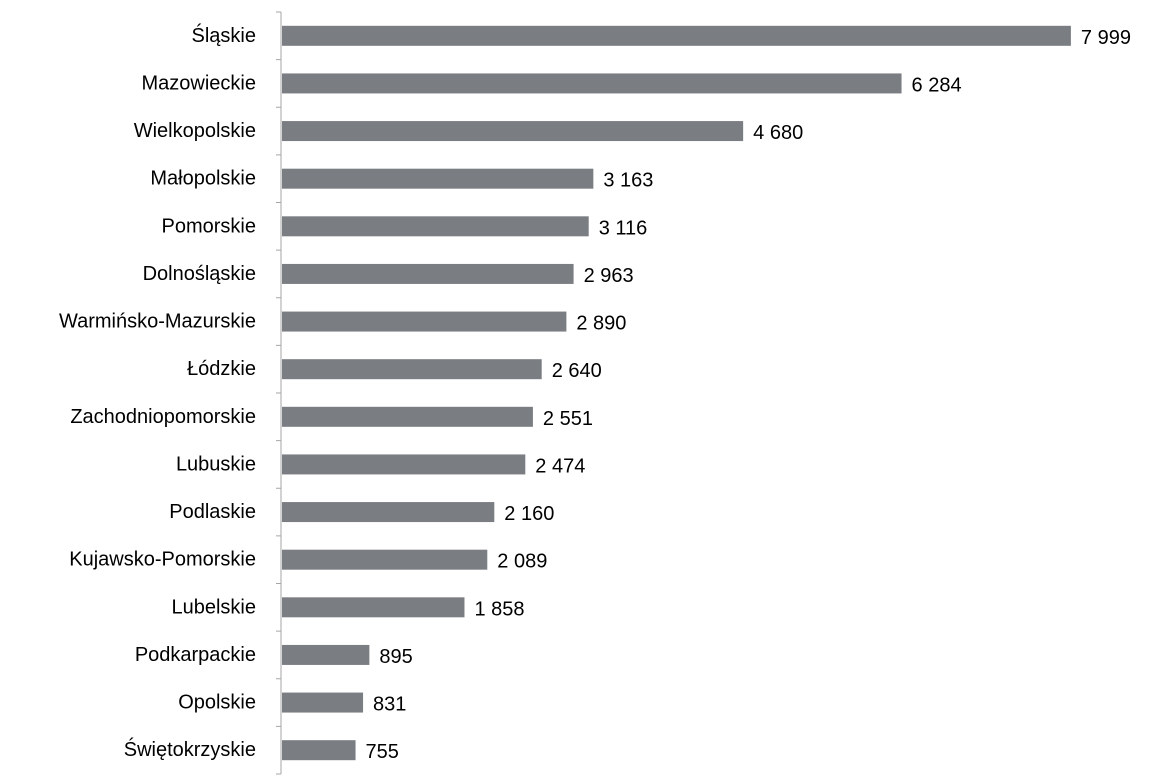  Describe the element at coordinates (601, 324) in the screenshot. I see `data-label: 2 890` at that location.